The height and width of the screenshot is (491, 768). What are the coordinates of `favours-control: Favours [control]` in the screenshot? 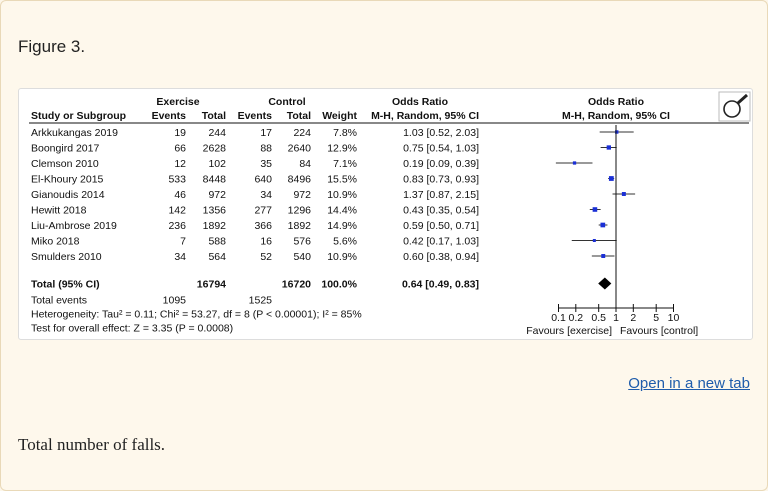 It's located at (659, 331).